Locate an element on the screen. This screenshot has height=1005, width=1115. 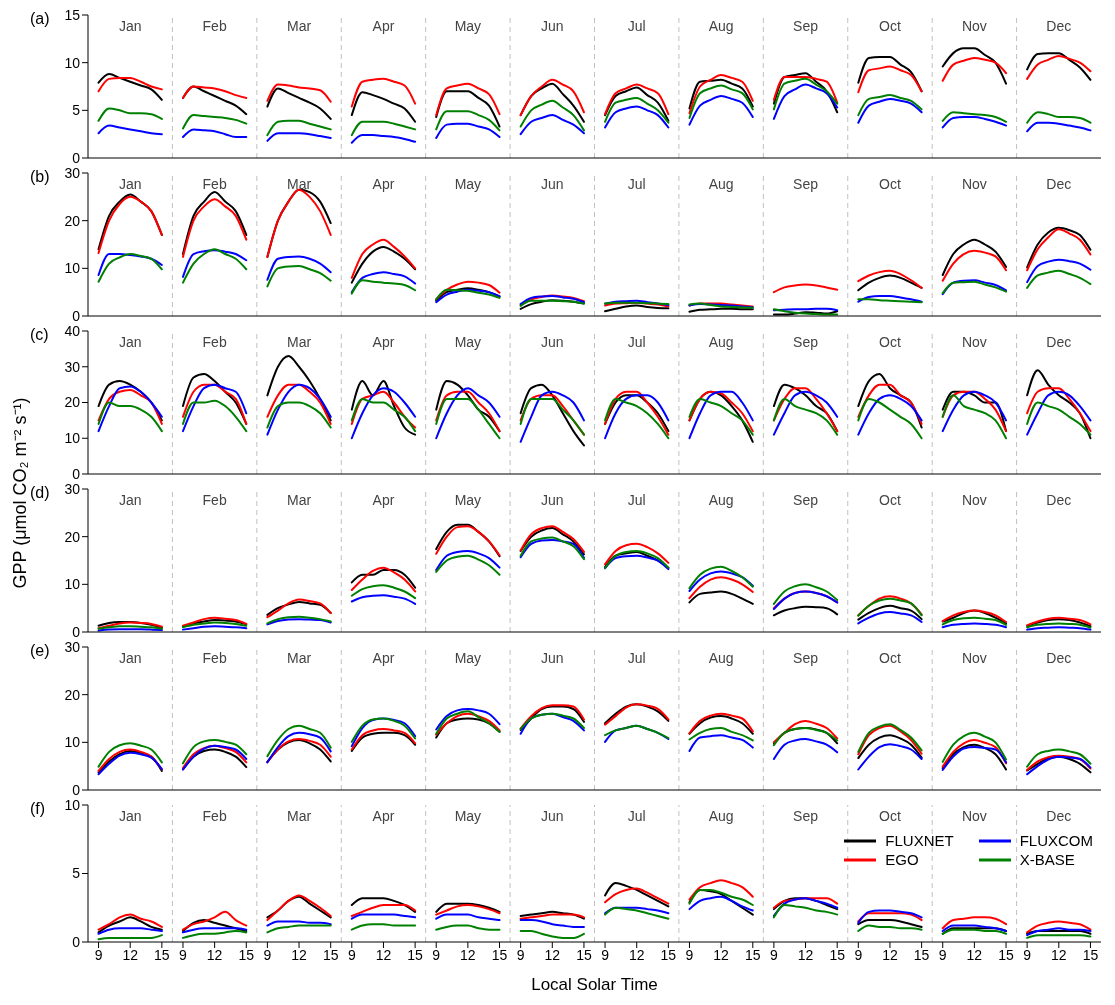
legend-label: X-BASE is located at coordinates (1047, 859).